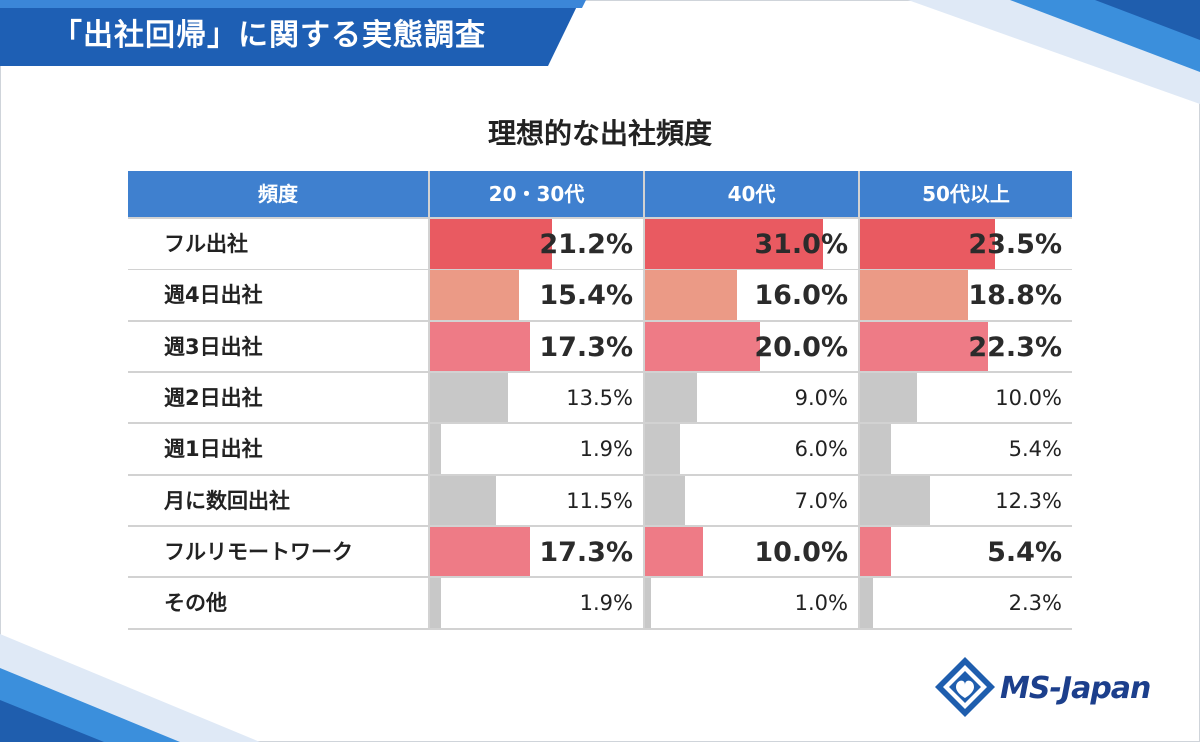 Image resolution: width=1200 pixels, height=742 pixels. I want to click on column-header: 50代以上, so click(966, 194).